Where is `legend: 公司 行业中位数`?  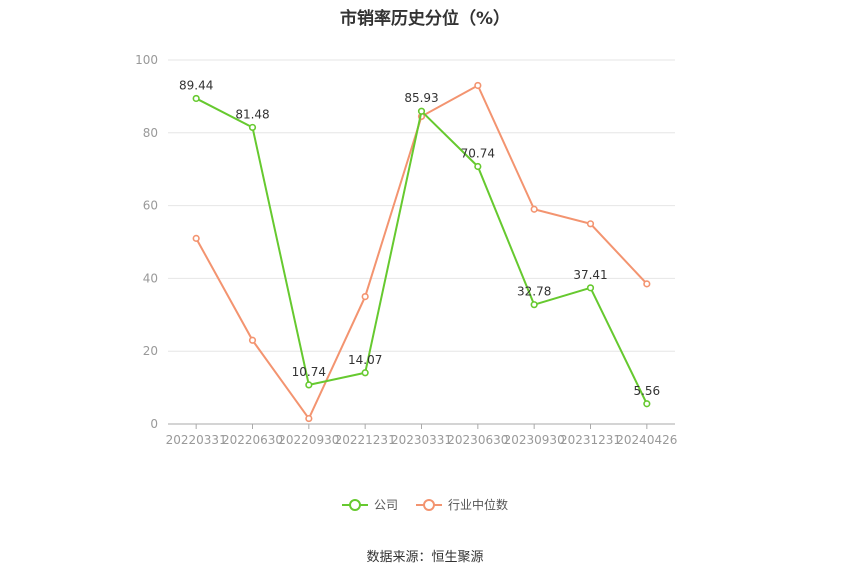
legend: 公司 行业中位数 is located at coordinates (425, 504).